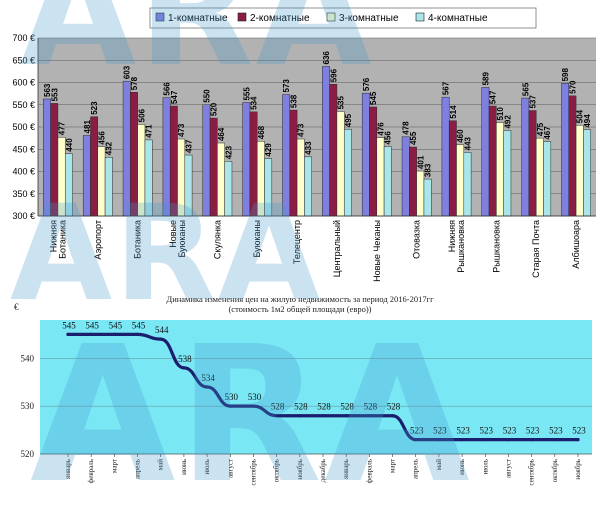 The height and width of the screenshot is (525, 600). Describe the element at coordinates (343, 18) in the screenshot. I see `legend-box` at that location.